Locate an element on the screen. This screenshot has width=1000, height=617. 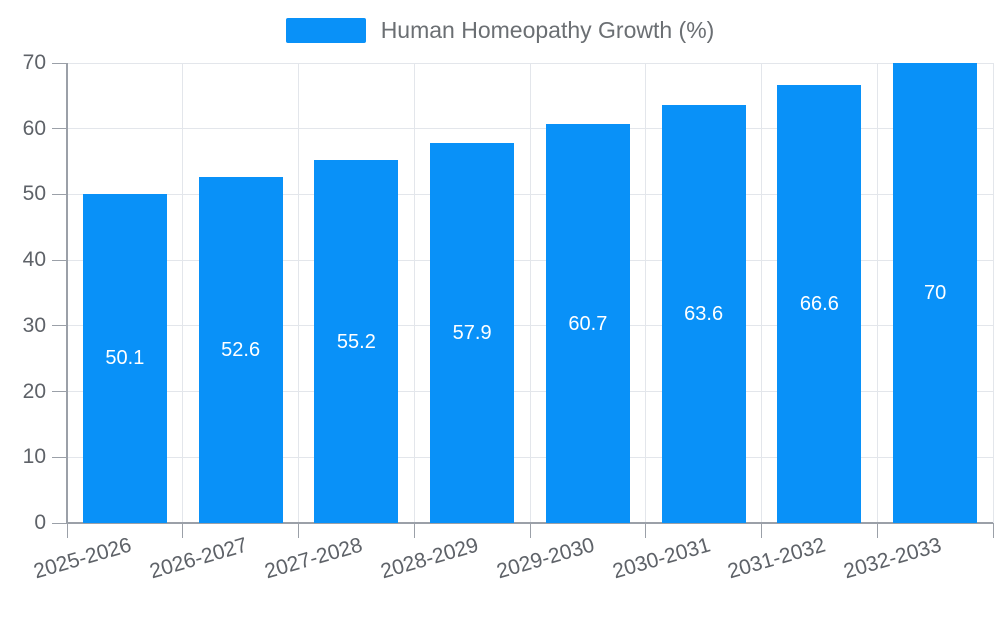
bar-value-label: 57.9 is located at coordinates (472, 332).